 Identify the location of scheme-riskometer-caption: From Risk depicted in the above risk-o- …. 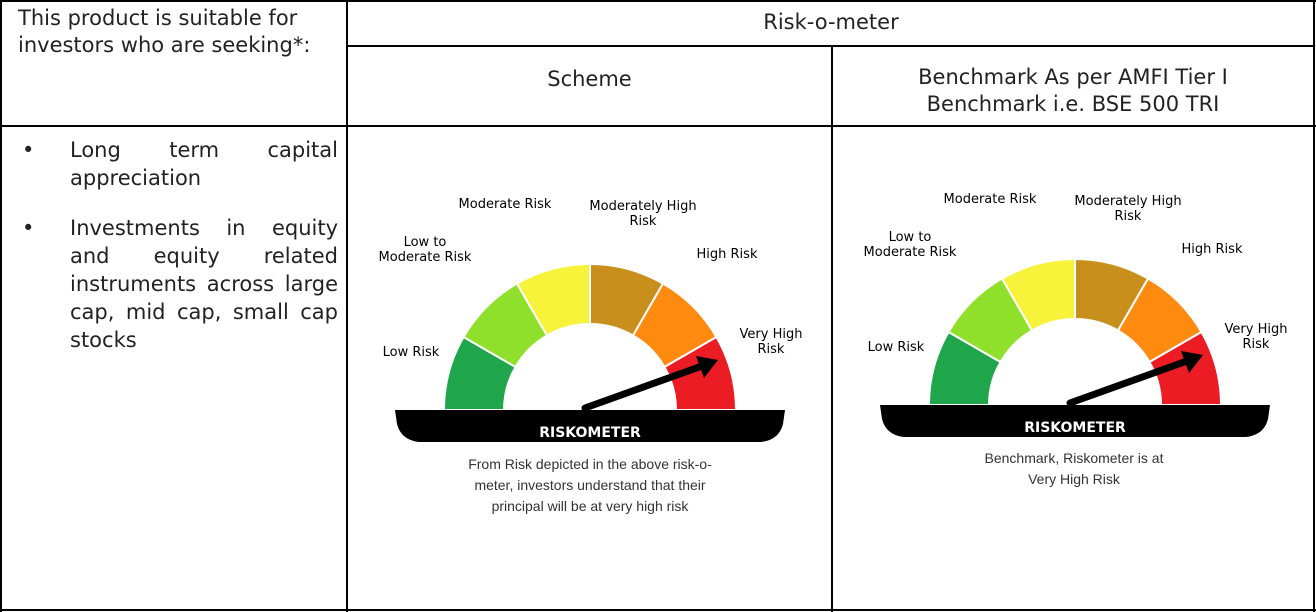
(590, 485).